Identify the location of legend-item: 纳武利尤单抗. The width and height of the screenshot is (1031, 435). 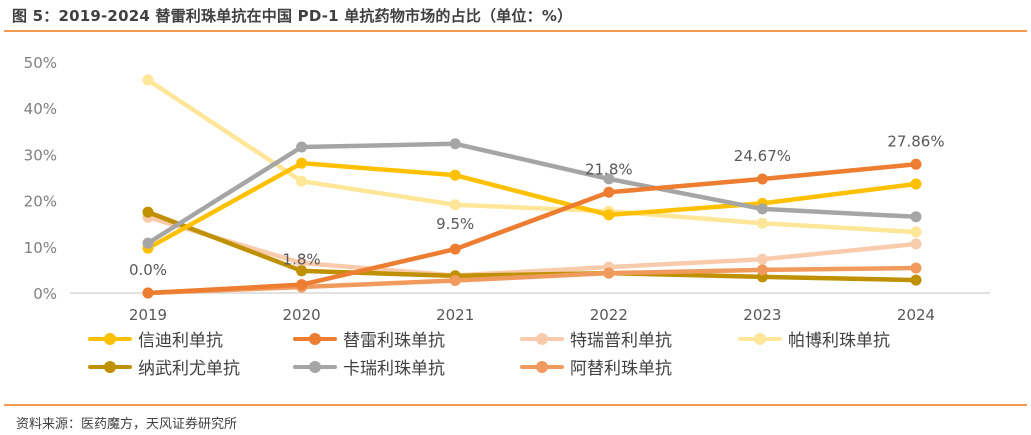
(163, 366).